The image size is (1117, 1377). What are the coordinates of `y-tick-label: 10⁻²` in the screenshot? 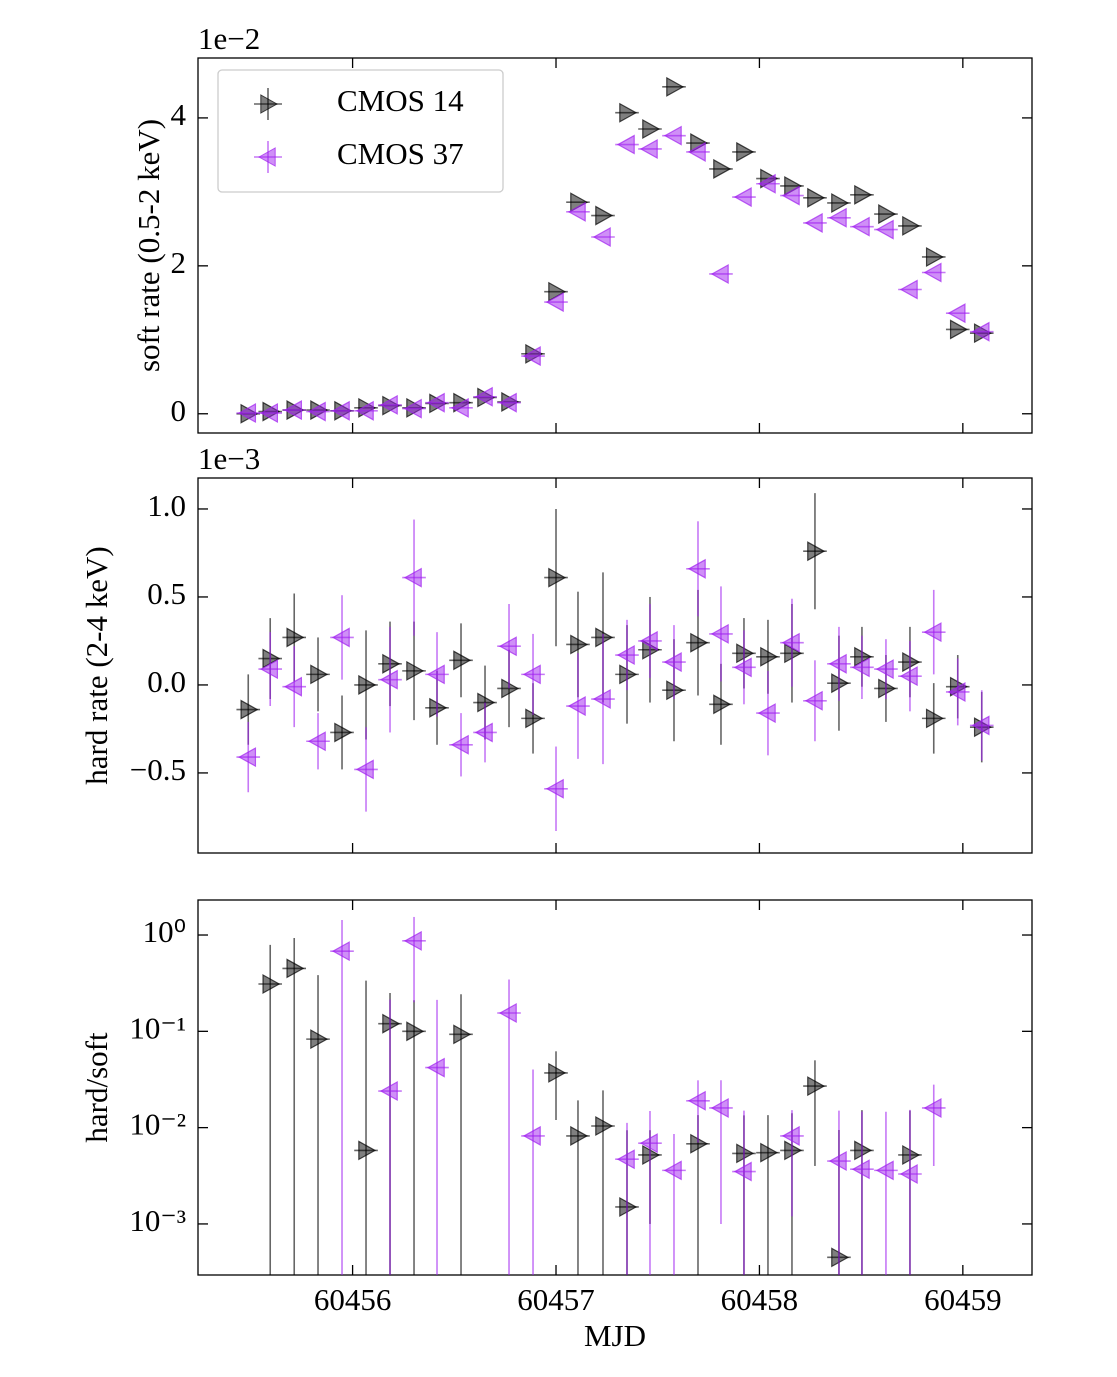 It's located at (157, 1124).